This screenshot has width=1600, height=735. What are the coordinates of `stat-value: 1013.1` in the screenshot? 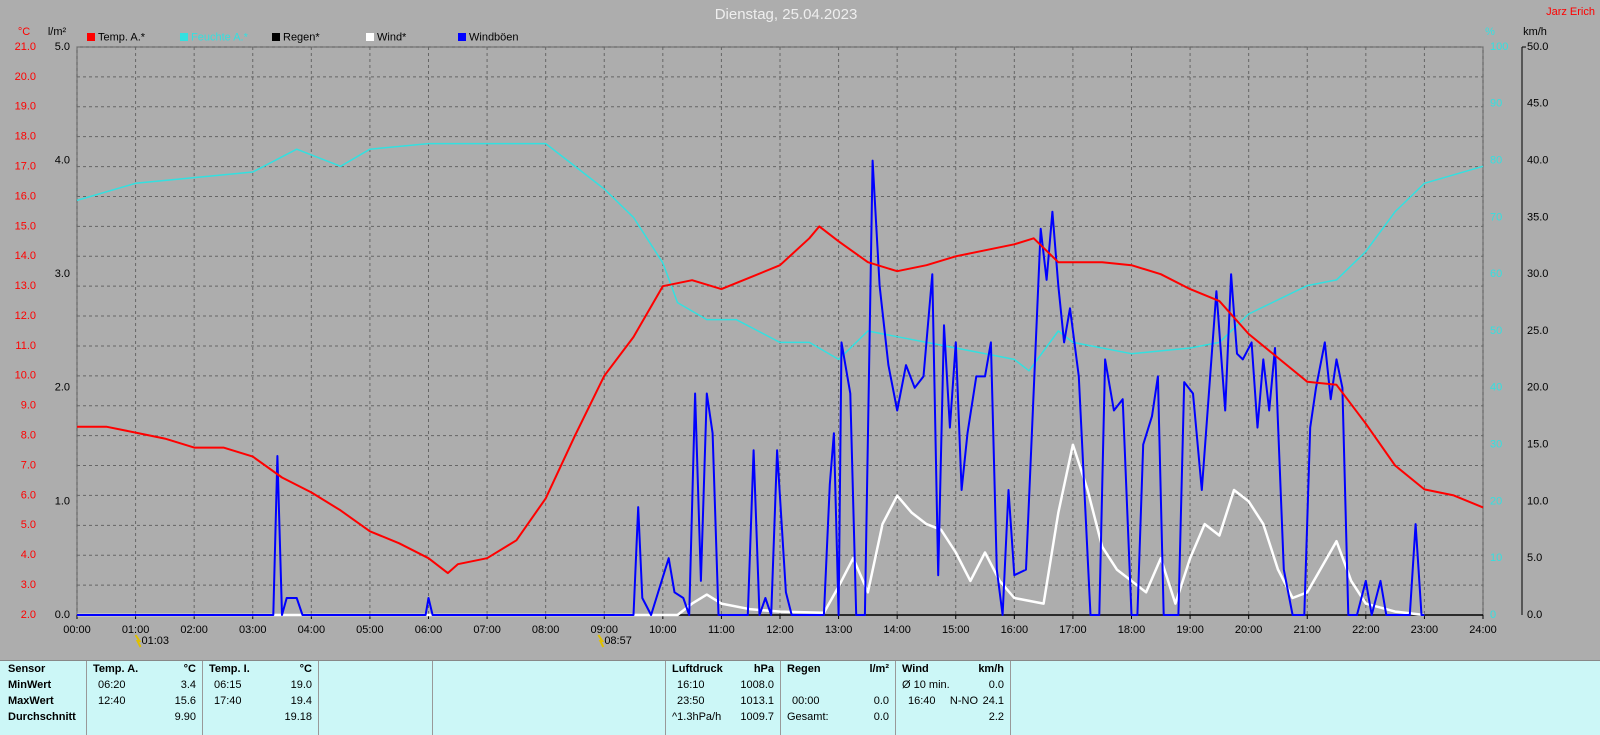 It's located at (757, 701).